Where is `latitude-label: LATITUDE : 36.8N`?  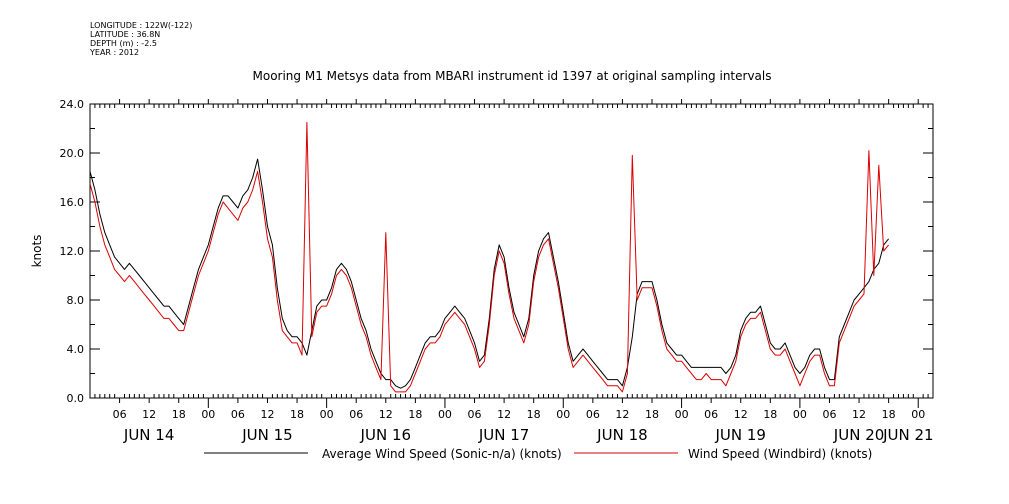
latitude-label: LATITUDE : 36.8N is located at coordinates (125, 34).